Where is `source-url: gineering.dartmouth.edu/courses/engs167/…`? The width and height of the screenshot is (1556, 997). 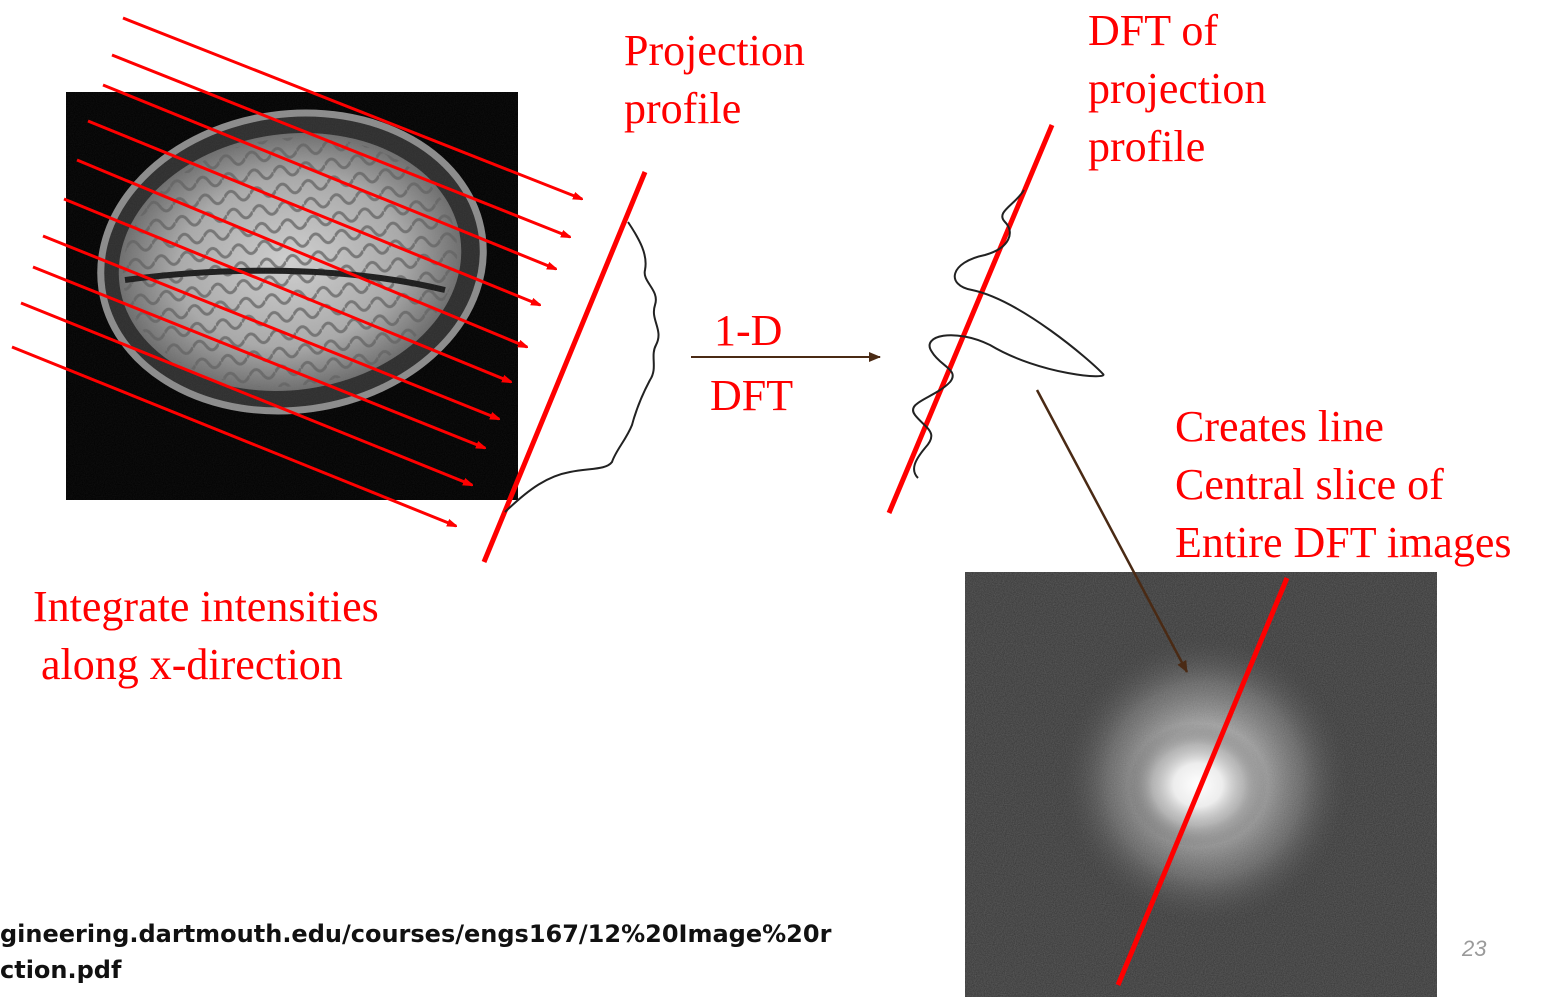 source-url: gineering.dartmouth.edu/courses/engs167/… is located at coordinates (416, 952).